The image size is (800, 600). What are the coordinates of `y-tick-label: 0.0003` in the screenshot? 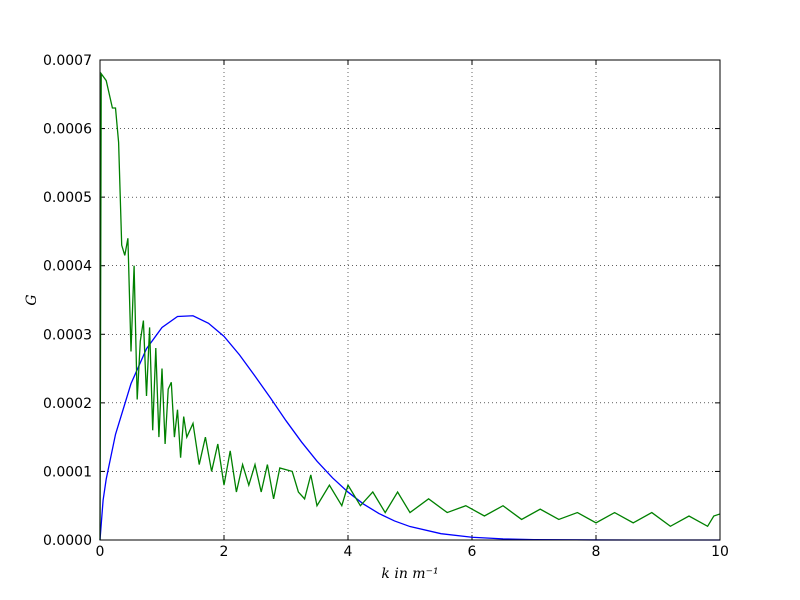 It's located at (67, 335).